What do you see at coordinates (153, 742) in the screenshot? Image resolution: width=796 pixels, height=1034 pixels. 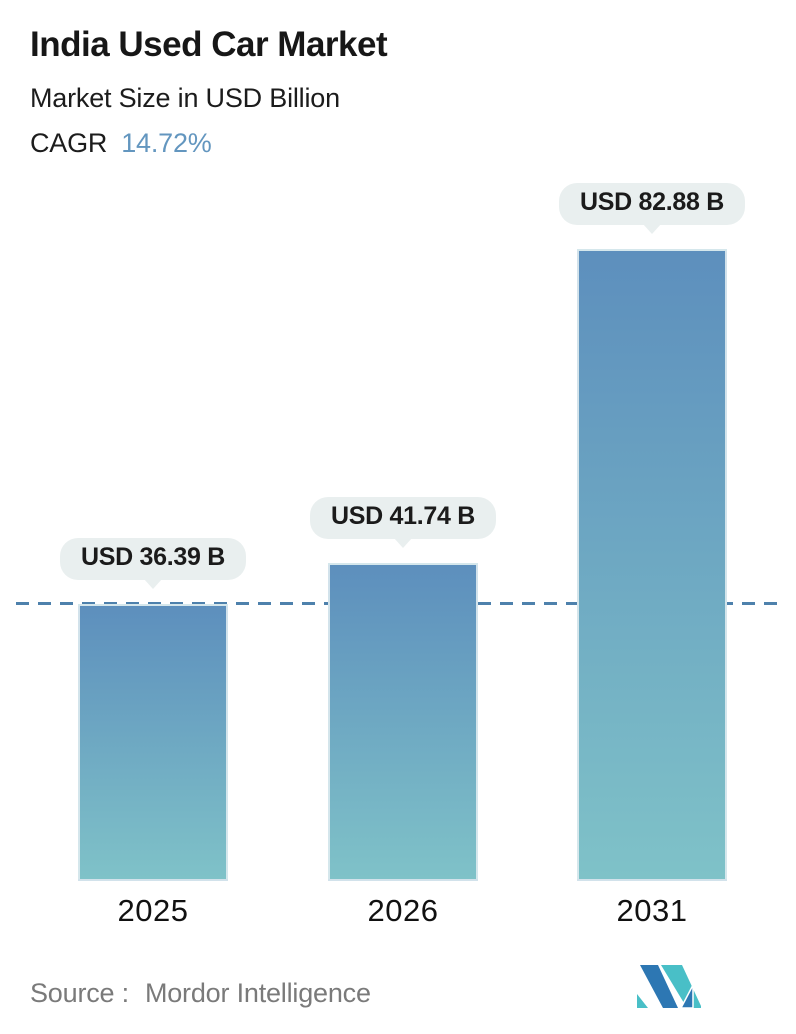 I see `bar-2025` at bounding box center [153, 742].